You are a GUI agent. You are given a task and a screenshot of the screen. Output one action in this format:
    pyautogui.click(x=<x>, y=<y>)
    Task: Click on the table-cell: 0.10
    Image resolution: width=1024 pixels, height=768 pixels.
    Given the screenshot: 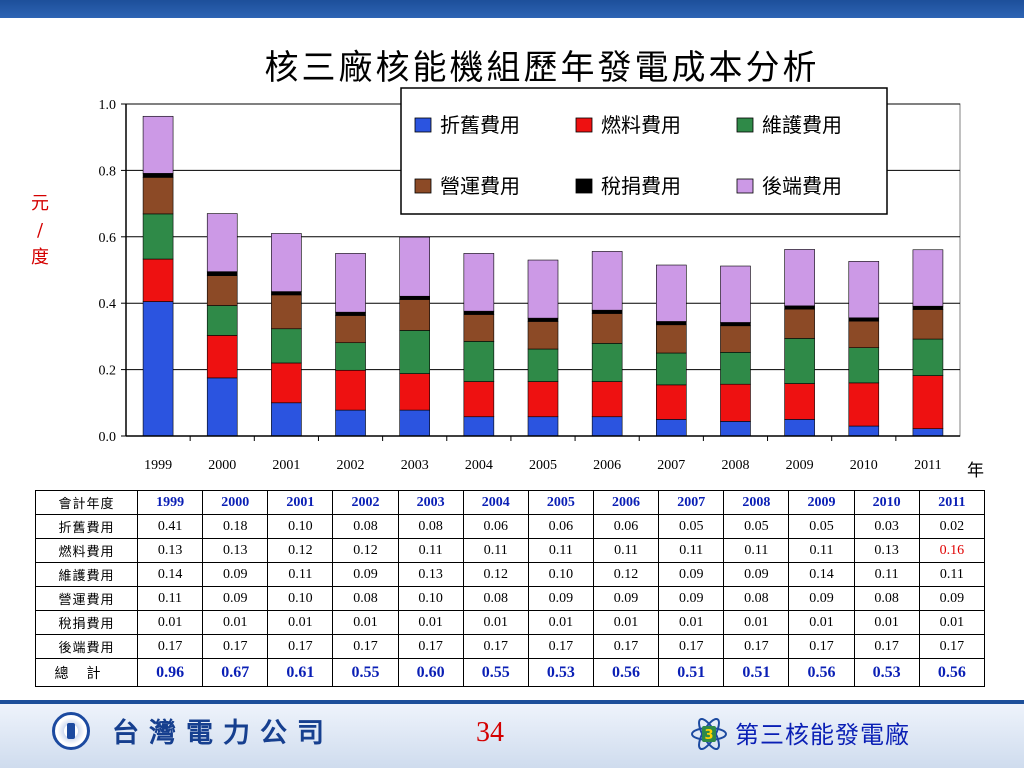 What is the action you would take?
    pyautogui.click(x=560, y=574)
    